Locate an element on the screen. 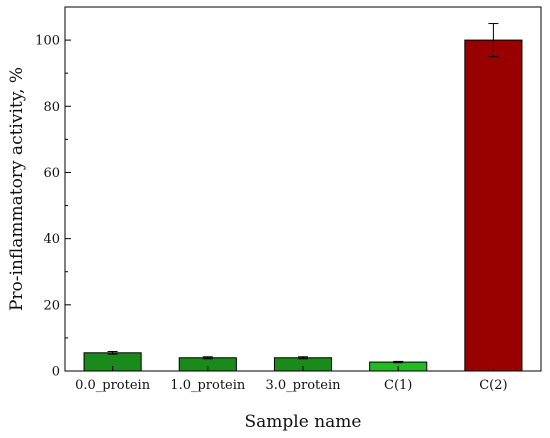 Image resolution: width=550 pixels, height=438 pixels. x-tick-label: 0.0_protein is located at coordinates (113, 385).